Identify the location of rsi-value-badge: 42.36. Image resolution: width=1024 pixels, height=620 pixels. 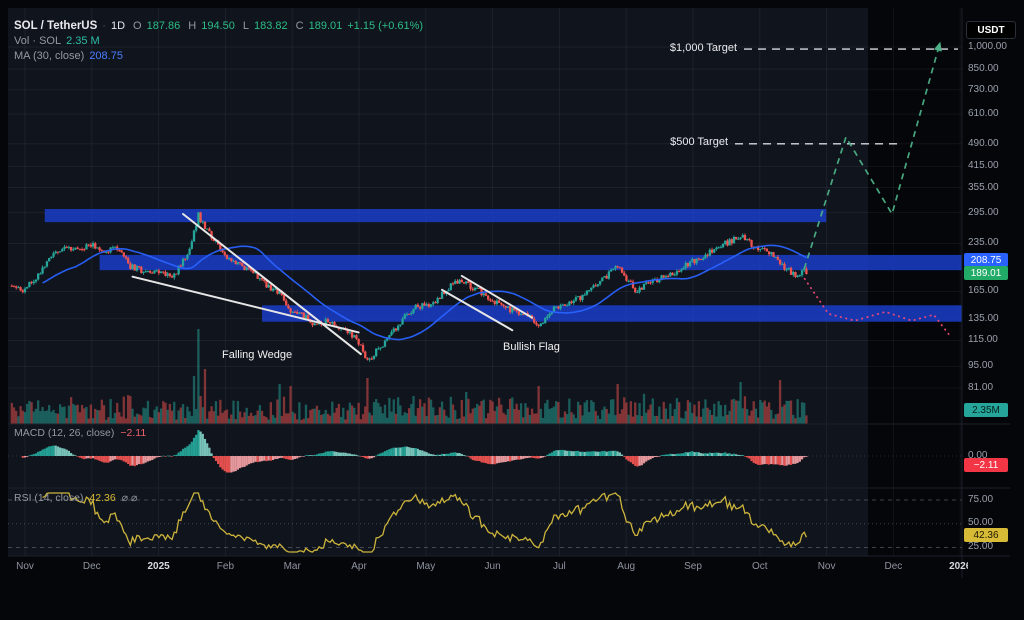
(986, 535).